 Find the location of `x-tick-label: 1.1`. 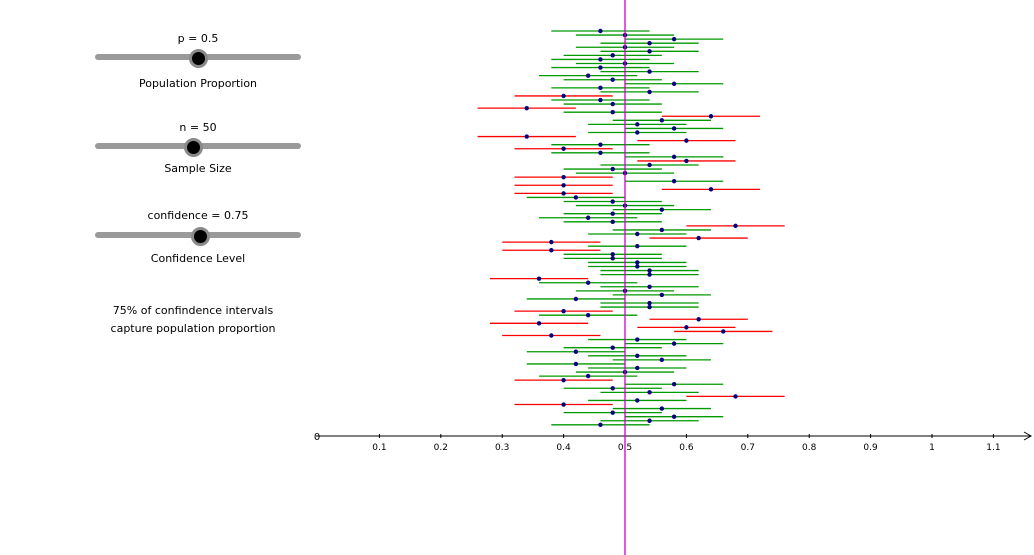

x-tick-label: 1.1 is located at coordinates (993, 448).